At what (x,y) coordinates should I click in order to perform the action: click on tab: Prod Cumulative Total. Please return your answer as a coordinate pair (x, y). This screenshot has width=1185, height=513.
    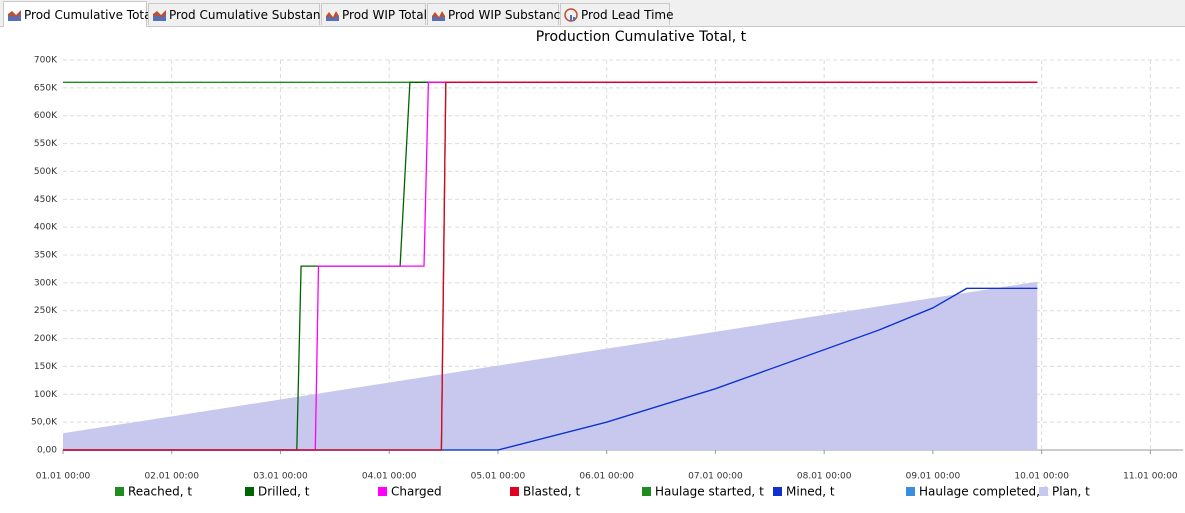
    Looking at the image, I should click on (79, 14).